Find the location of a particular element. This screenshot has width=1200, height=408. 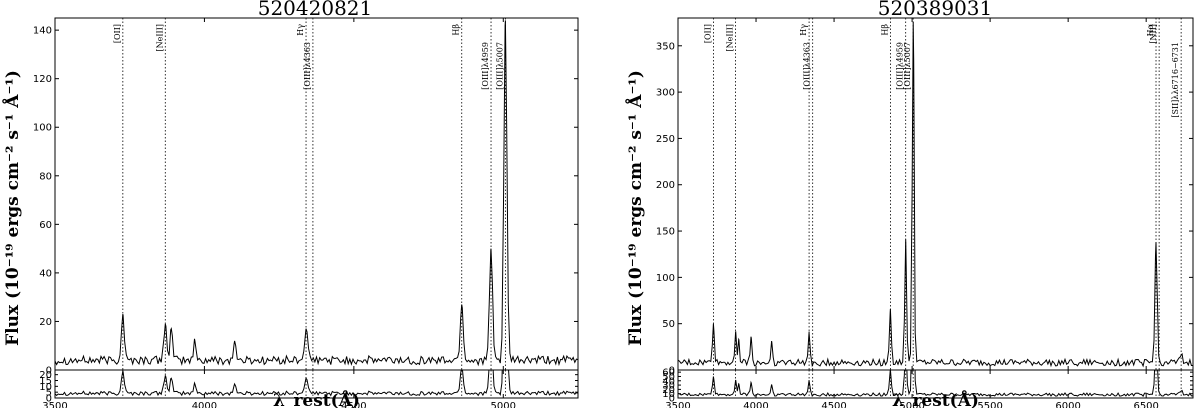

emission-line-label-8: [NII] is located at coordinates (1153, 34).